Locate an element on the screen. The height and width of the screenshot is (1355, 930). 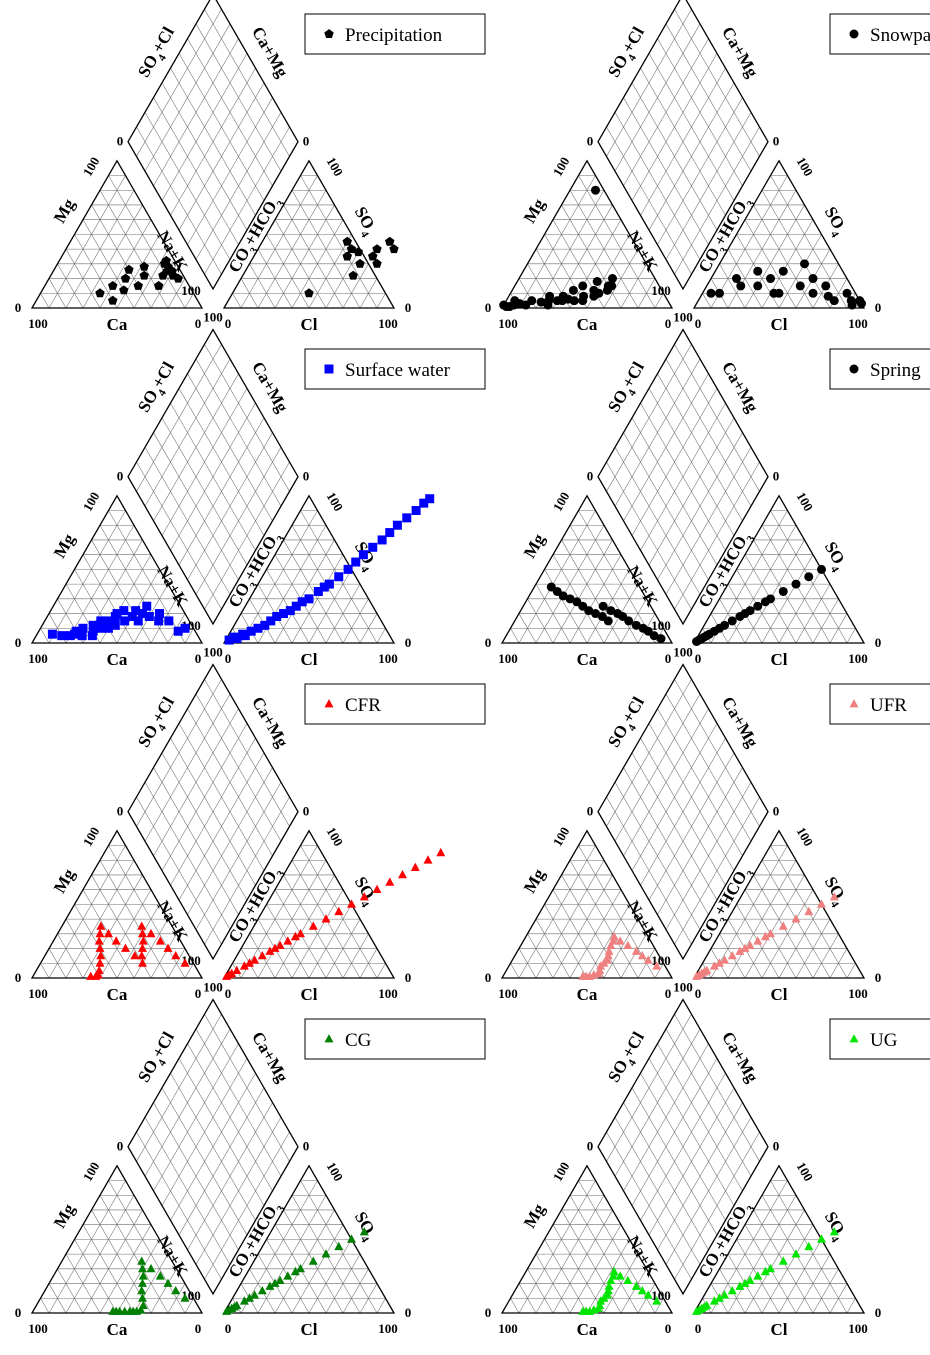
axis-label-co3-hco3: CO3+HCO3 is located at coordinates (726, 235).